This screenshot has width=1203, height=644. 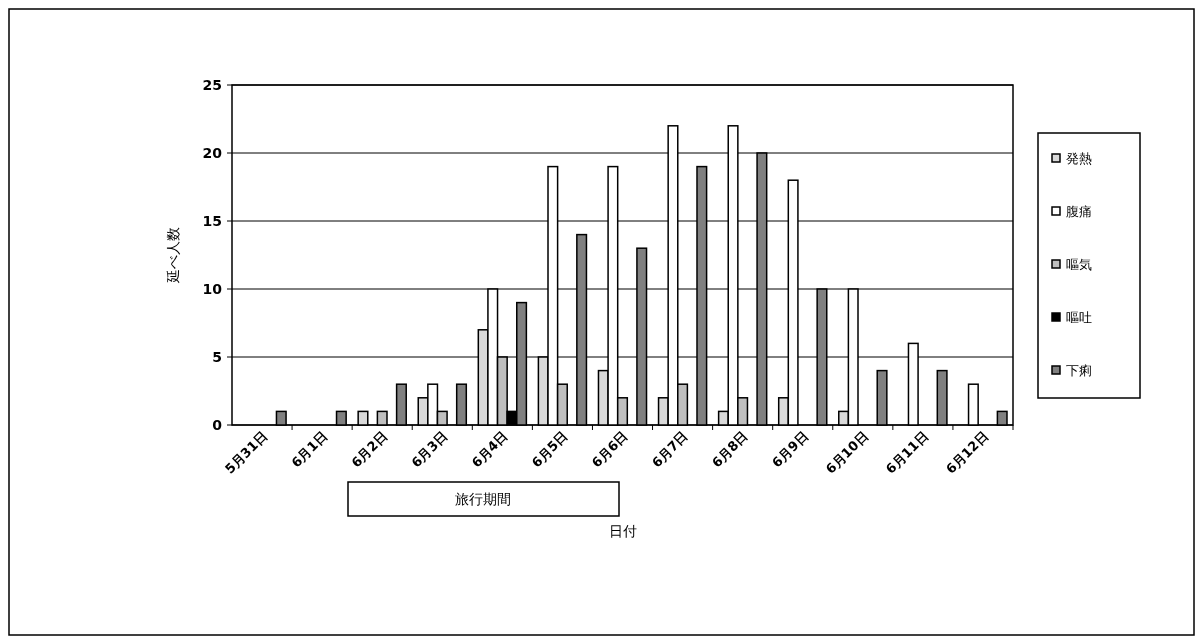 I want to click on y-tick-label: 25, so click(x=212, y=84).